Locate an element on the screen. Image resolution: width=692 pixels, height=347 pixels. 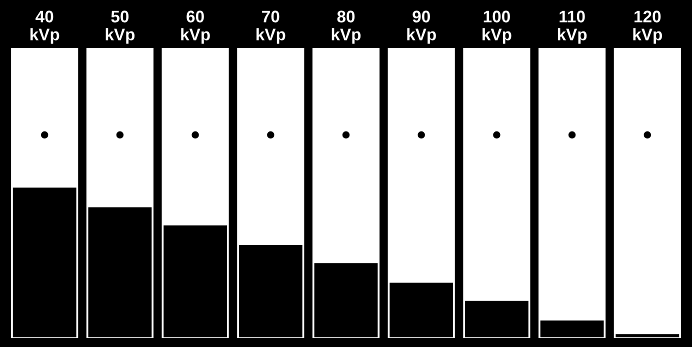
x-tick-label: 120 kVp is located at coordinates (647, 27).